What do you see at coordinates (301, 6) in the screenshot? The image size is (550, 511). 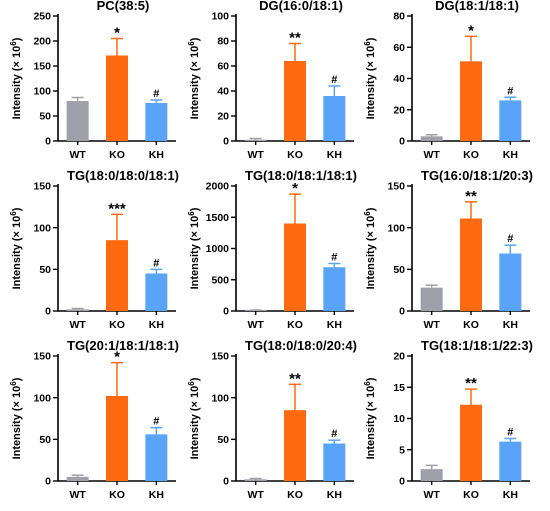 I see `panel-title: DG(16:0/18:1)` at bounding box center [301, 6].